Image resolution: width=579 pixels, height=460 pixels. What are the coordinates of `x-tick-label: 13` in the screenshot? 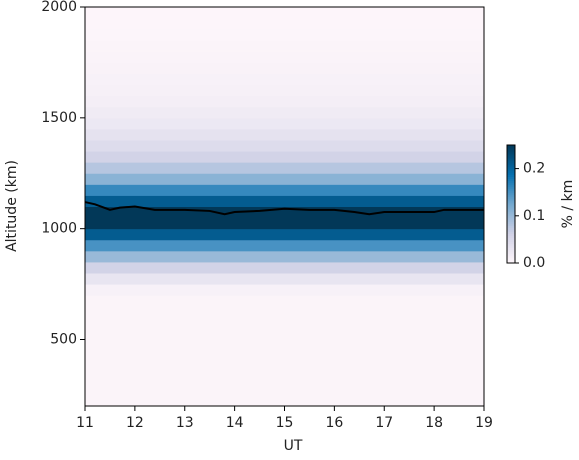 It's located at (185, 423).